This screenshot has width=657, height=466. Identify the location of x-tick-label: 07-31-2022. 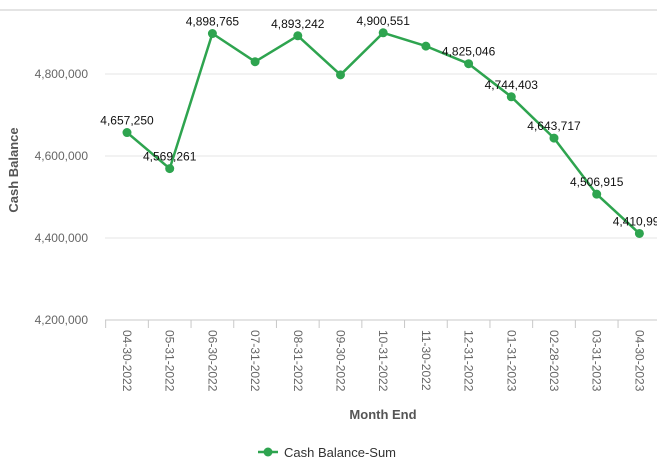
(255, 361).